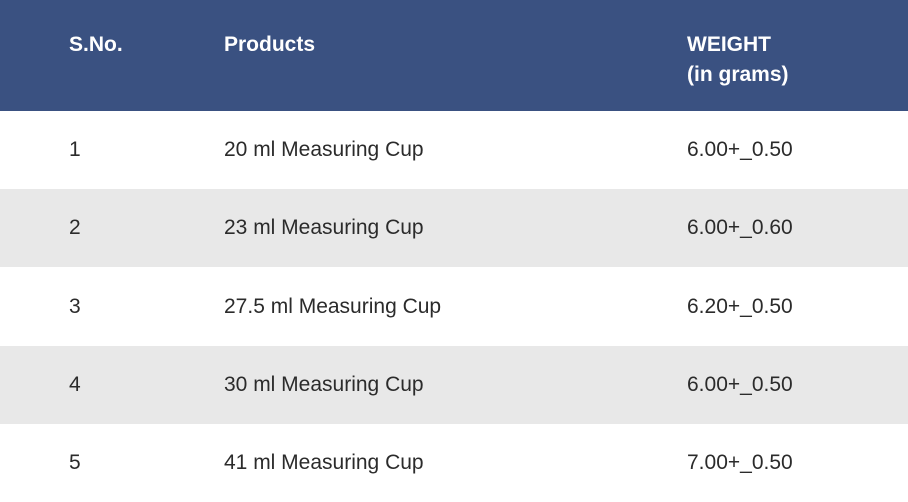 This screenshot has width=908, height=502. What do you see at coordinates (75, 149) in the screenshot?
I see `row-sno: 1` at bounding box center [75, 149].